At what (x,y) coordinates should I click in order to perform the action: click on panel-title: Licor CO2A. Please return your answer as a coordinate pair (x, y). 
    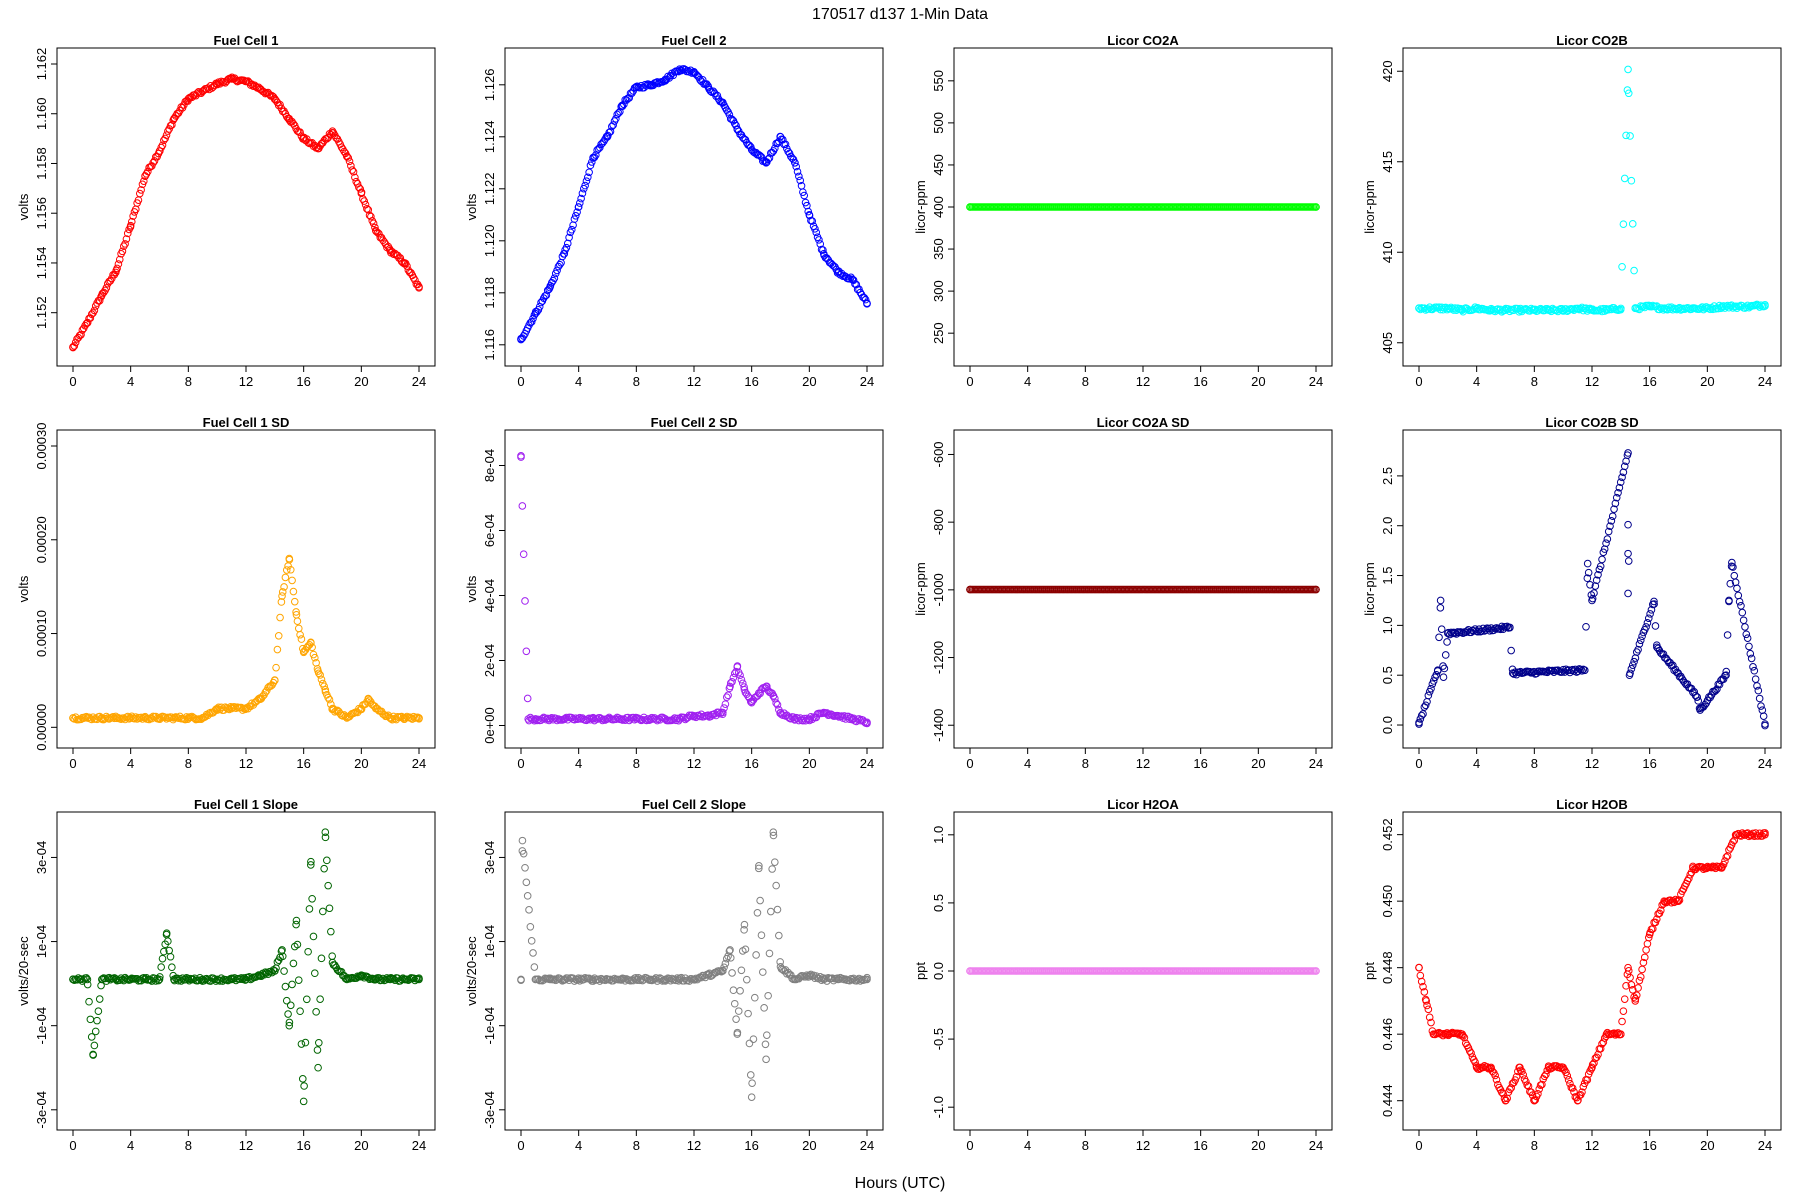
    Looking at the image, I should click on (1143, 40).